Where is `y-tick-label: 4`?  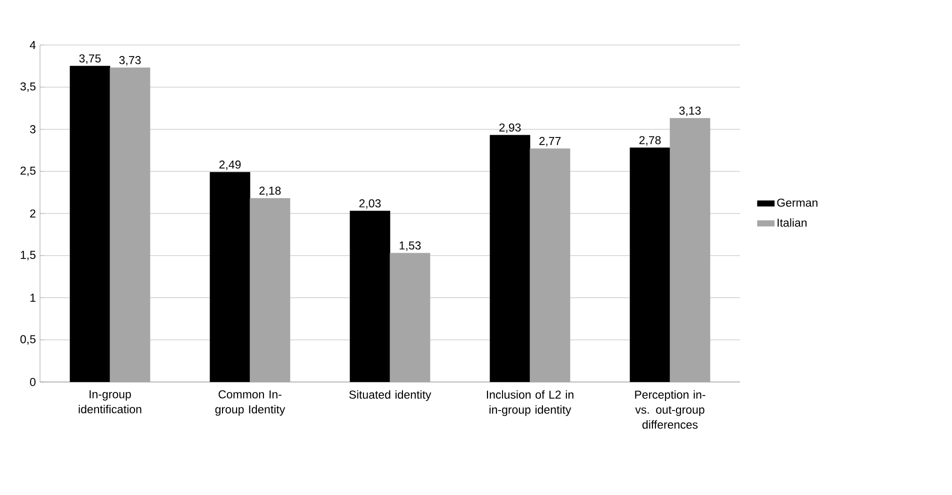
y-tick-label: 4 is located at coordinates (33, 45).